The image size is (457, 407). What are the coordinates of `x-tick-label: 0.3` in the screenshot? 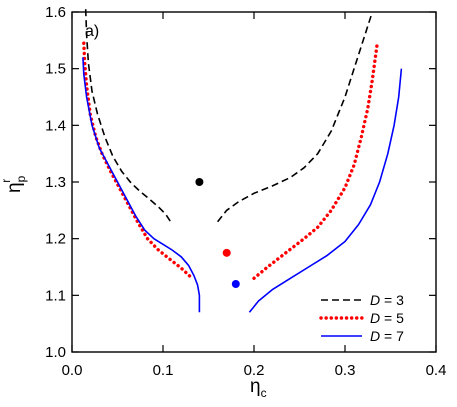 It's located at (345, 370).